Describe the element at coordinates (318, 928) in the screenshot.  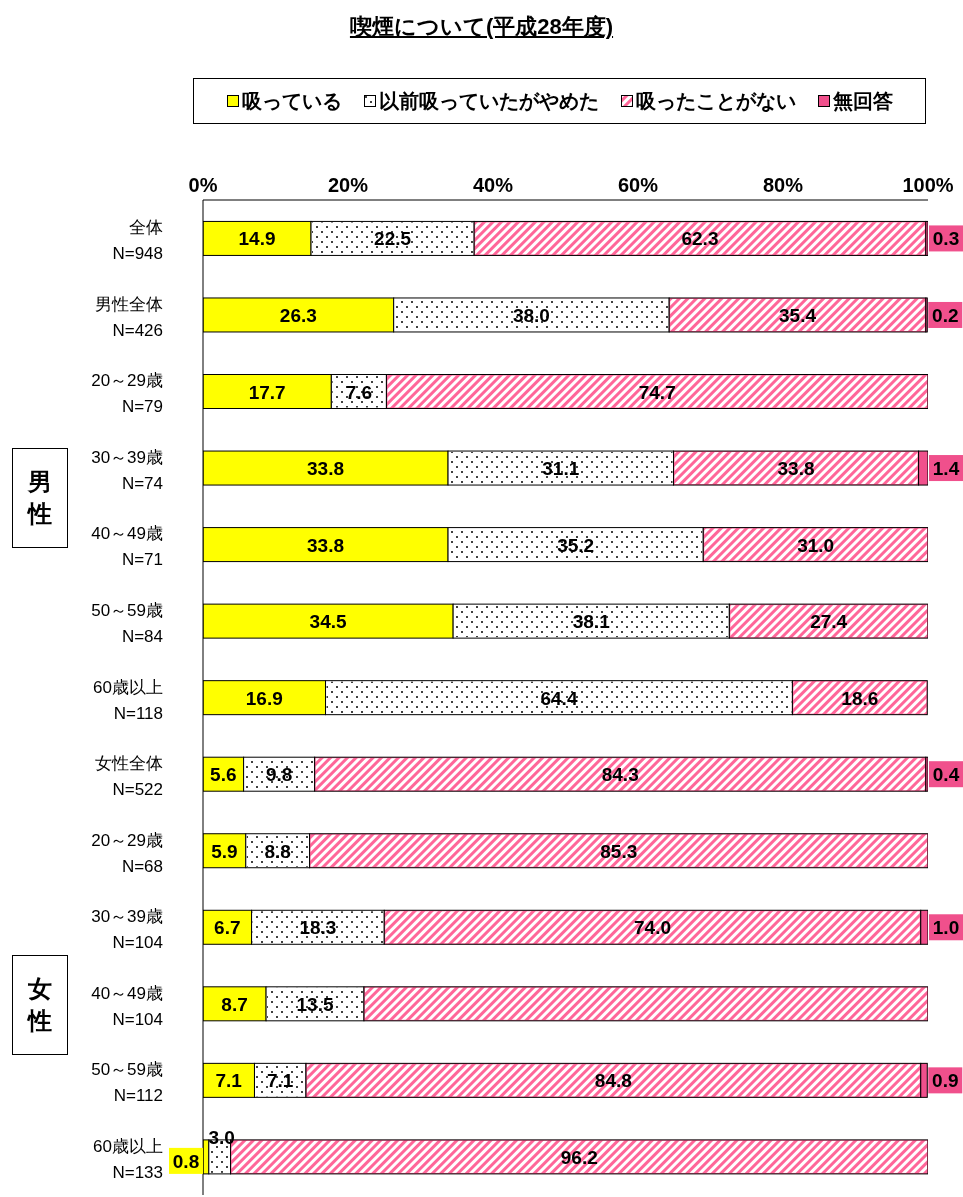
I see `data-label: 18.3` at that location.